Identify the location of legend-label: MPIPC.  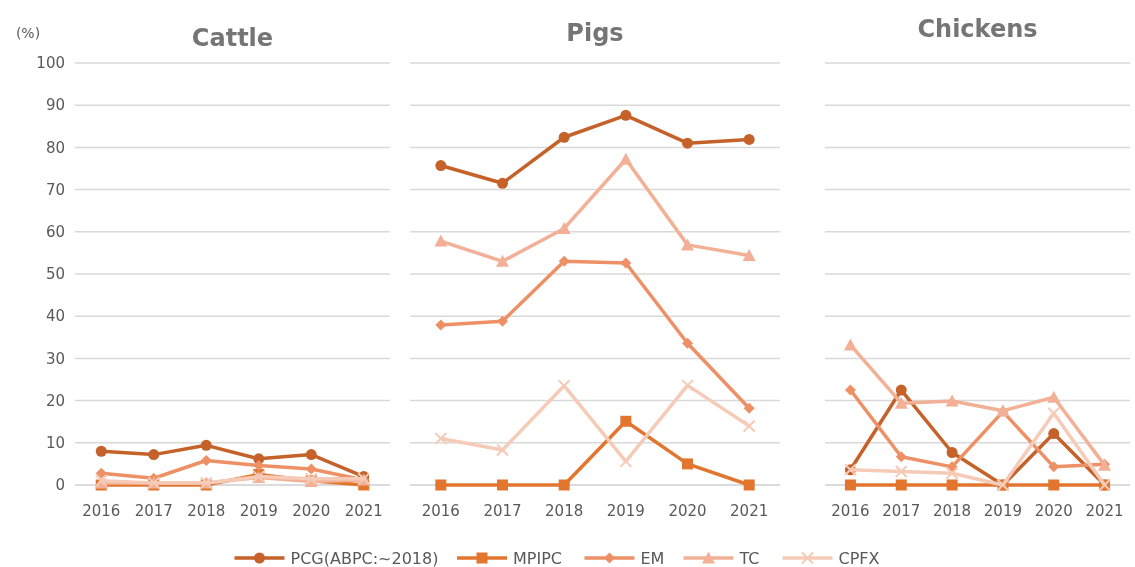
(537, 557).